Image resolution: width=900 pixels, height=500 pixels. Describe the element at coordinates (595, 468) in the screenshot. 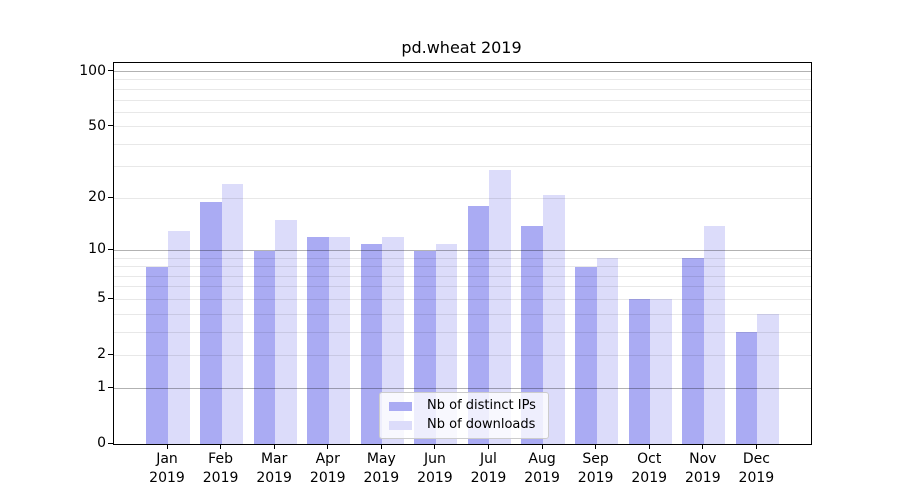

I see `x-tick-label: Sep 2019` at that location.